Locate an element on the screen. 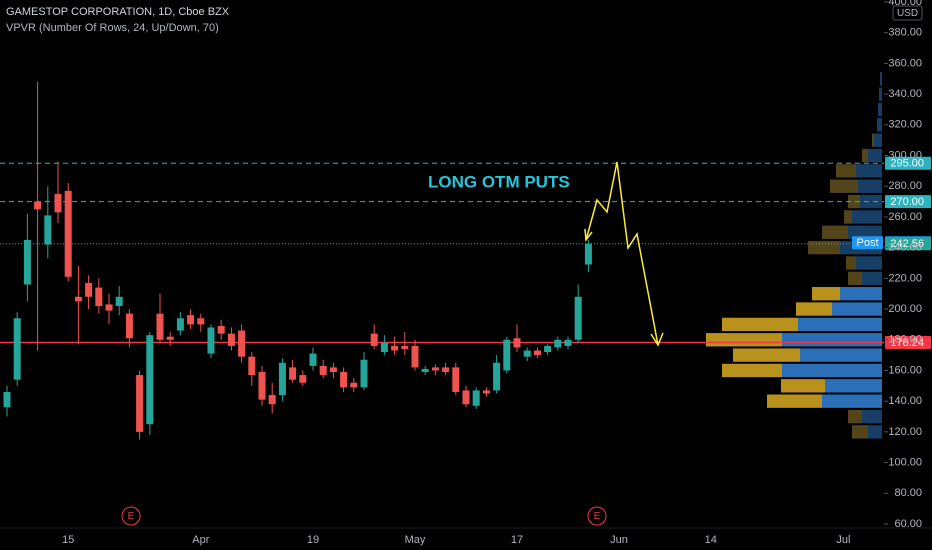  level-label: 178.24 is located at coordinates (907, 343).